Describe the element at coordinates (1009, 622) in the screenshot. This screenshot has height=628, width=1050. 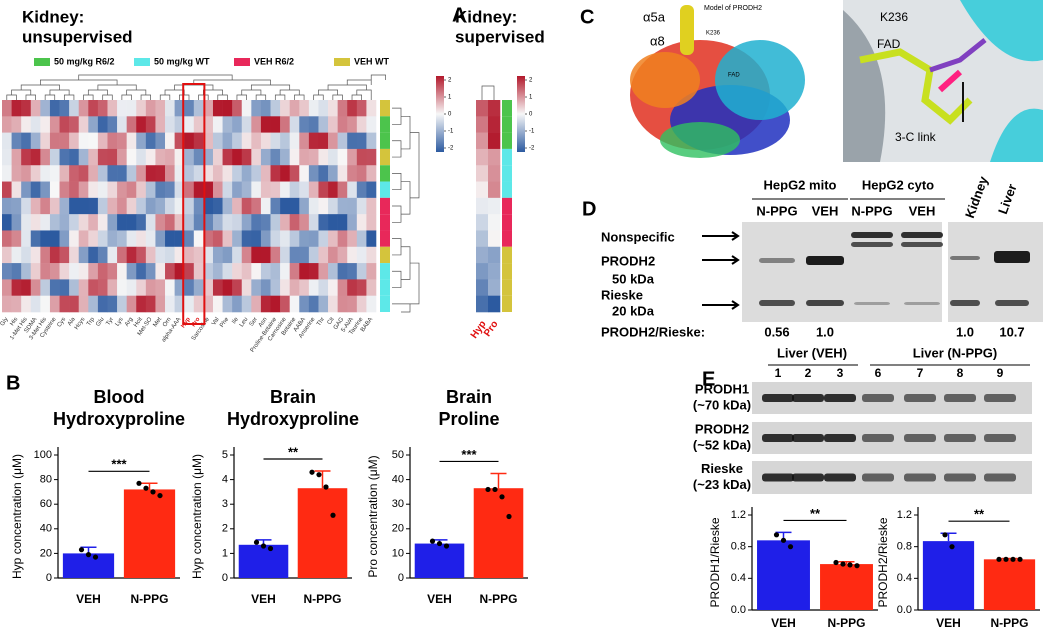
I see `x-tick-label: N-PPG` at that location.